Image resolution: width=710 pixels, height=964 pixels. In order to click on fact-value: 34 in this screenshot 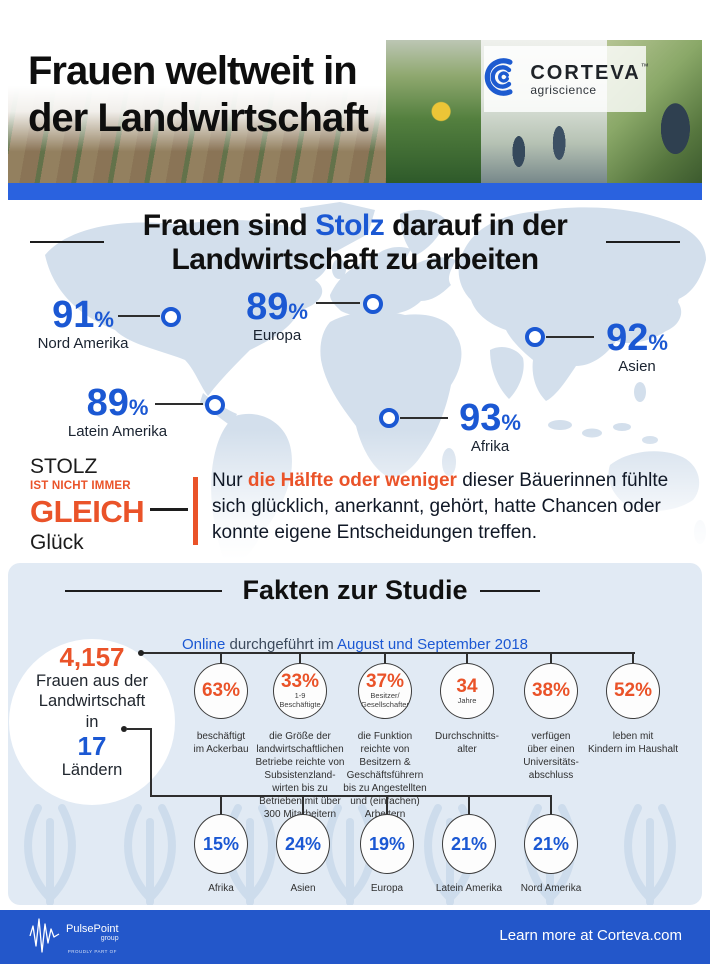, I will do `click(467, 686)`.